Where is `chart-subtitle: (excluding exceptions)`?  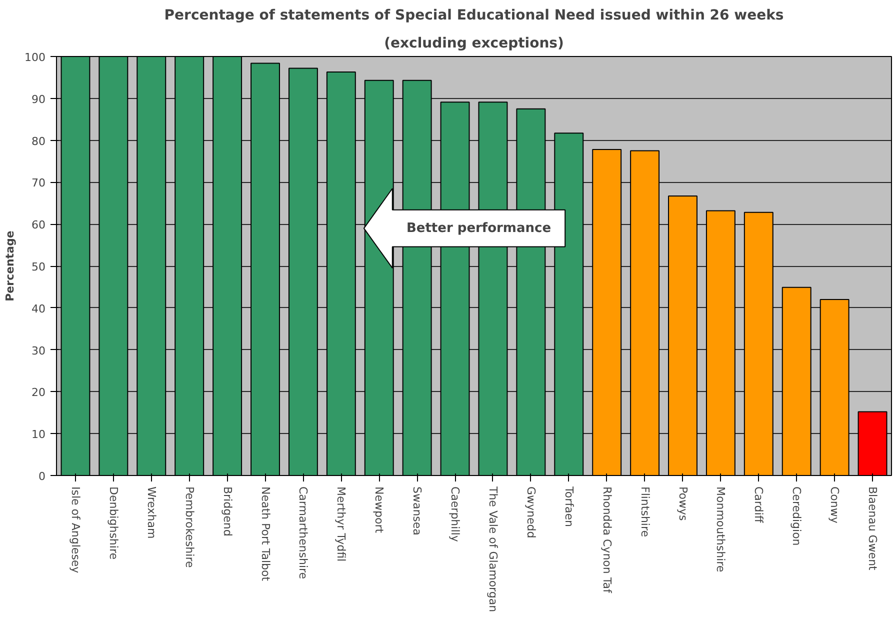
chart-subtitle: (excluding exceptions) is located at coordinates (474, 44).